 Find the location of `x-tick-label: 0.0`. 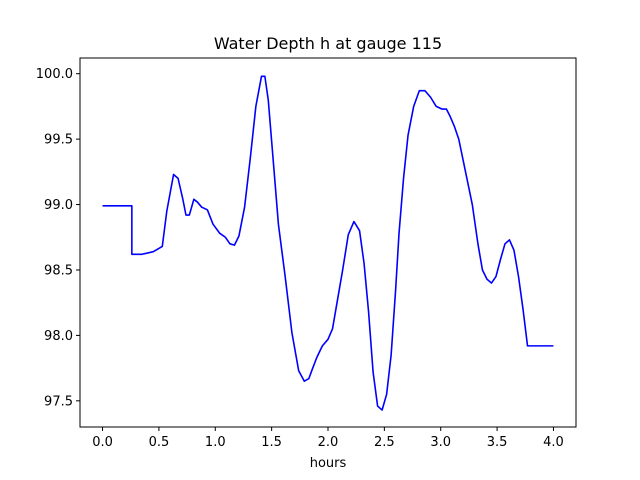

x-tick-label: 0.0 is located at coordinates (102, 442).